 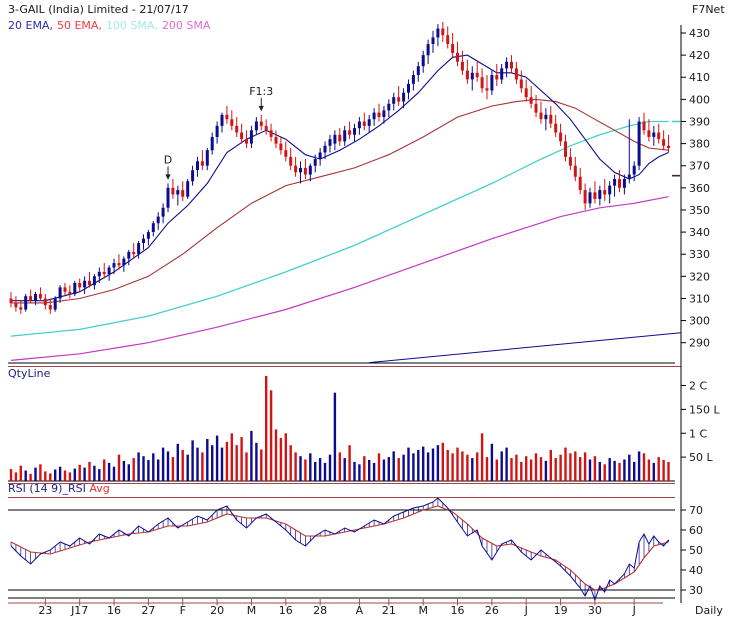 What do you see at coordinates (634, 610) in the screenshot?
I see `x-axis-tick-label: J` at bounding box center [634, 610].